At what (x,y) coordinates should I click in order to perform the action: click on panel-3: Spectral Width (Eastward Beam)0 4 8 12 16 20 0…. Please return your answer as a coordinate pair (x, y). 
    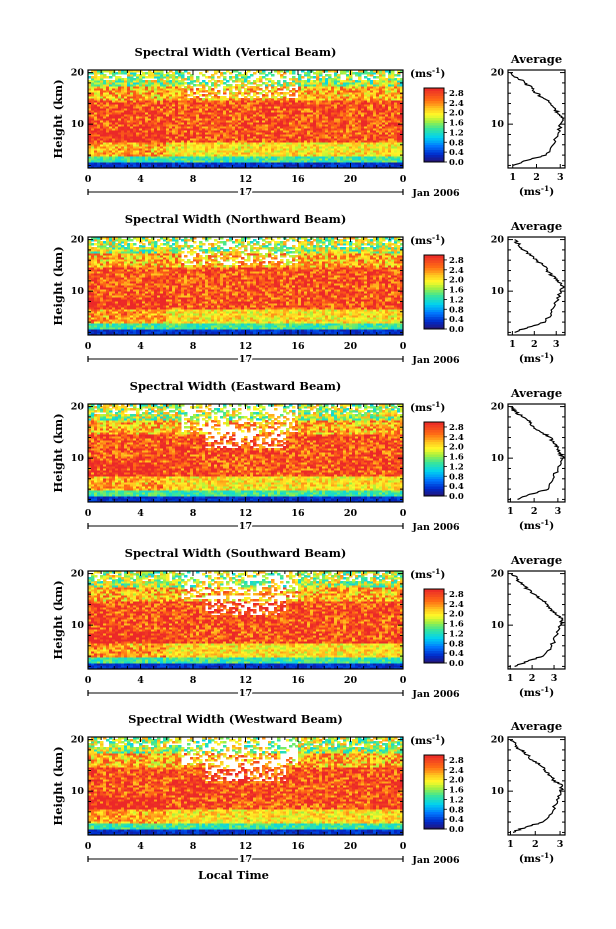
    Looking at the image, I should click on (308, 456).